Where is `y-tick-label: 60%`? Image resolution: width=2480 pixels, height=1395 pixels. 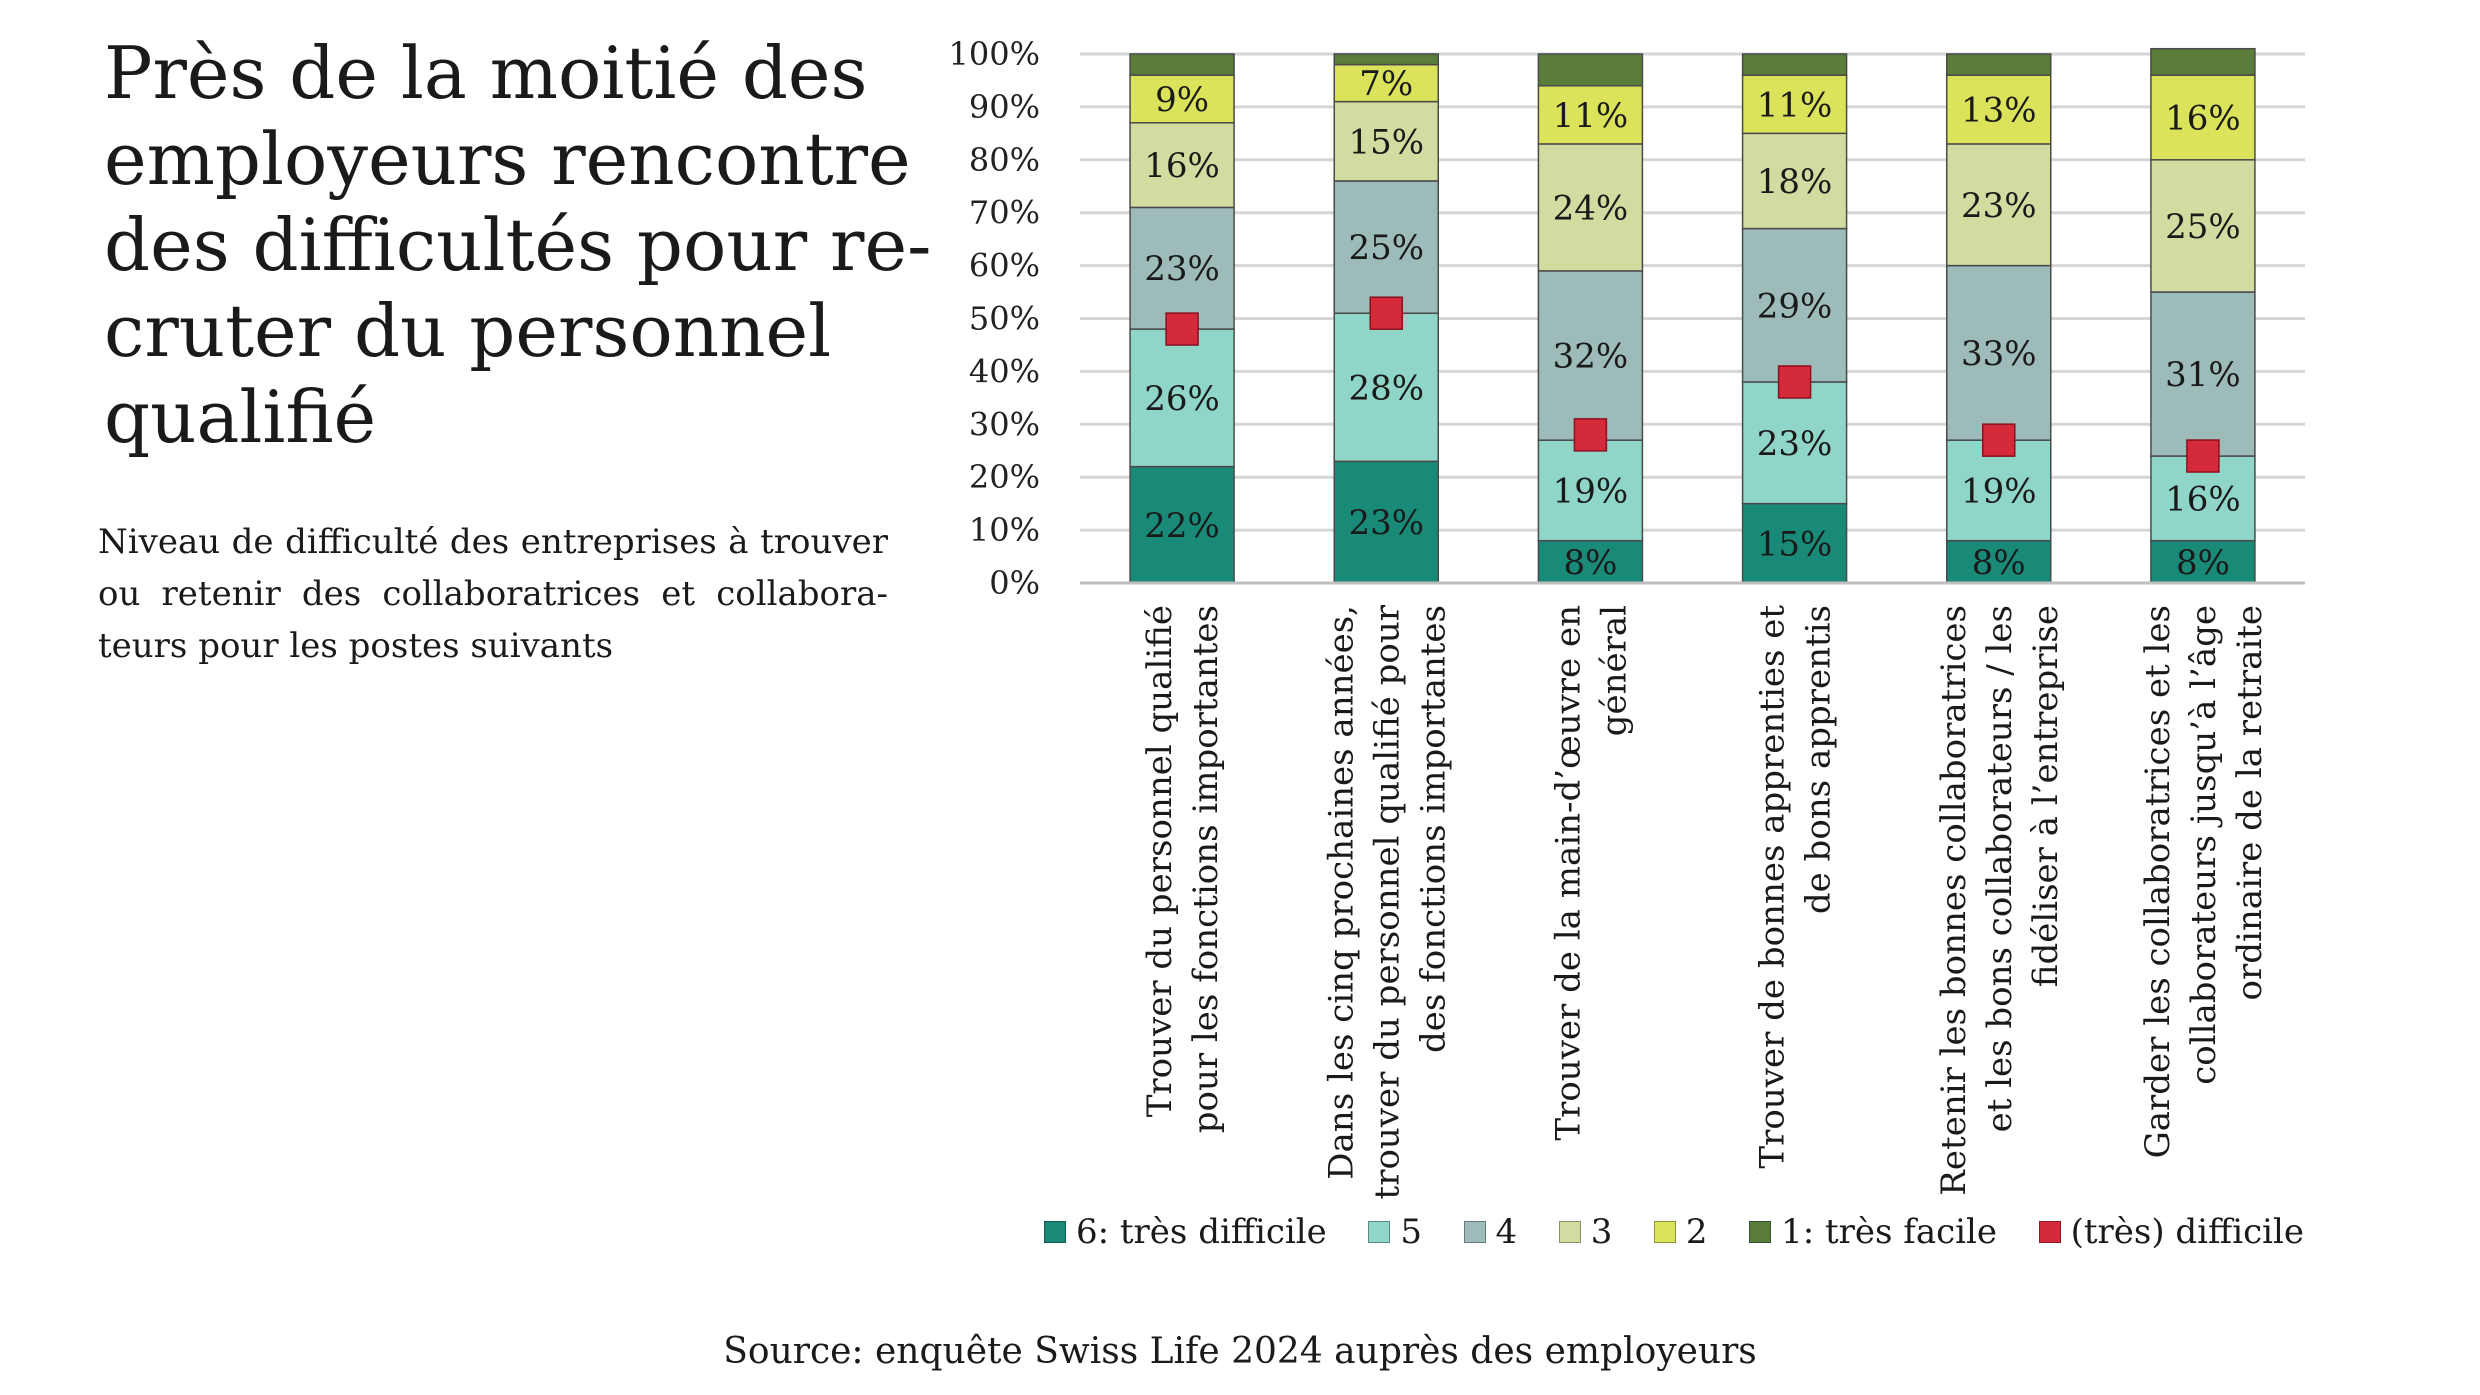
y-tick-label: 60% is located at coordinates (1004, 266).